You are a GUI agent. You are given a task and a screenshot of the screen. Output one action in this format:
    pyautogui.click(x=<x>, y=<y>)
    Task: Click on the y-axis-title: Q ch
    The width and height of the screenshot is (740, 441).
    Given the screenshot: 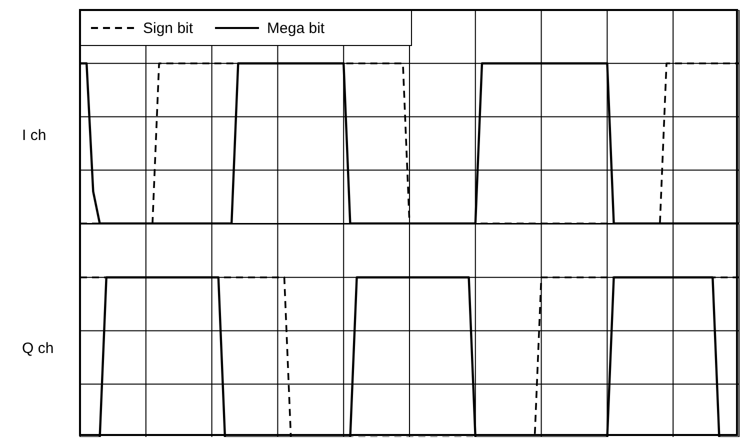 What is the action you would take?
    pyautogui.click(x=38, y=349)
    